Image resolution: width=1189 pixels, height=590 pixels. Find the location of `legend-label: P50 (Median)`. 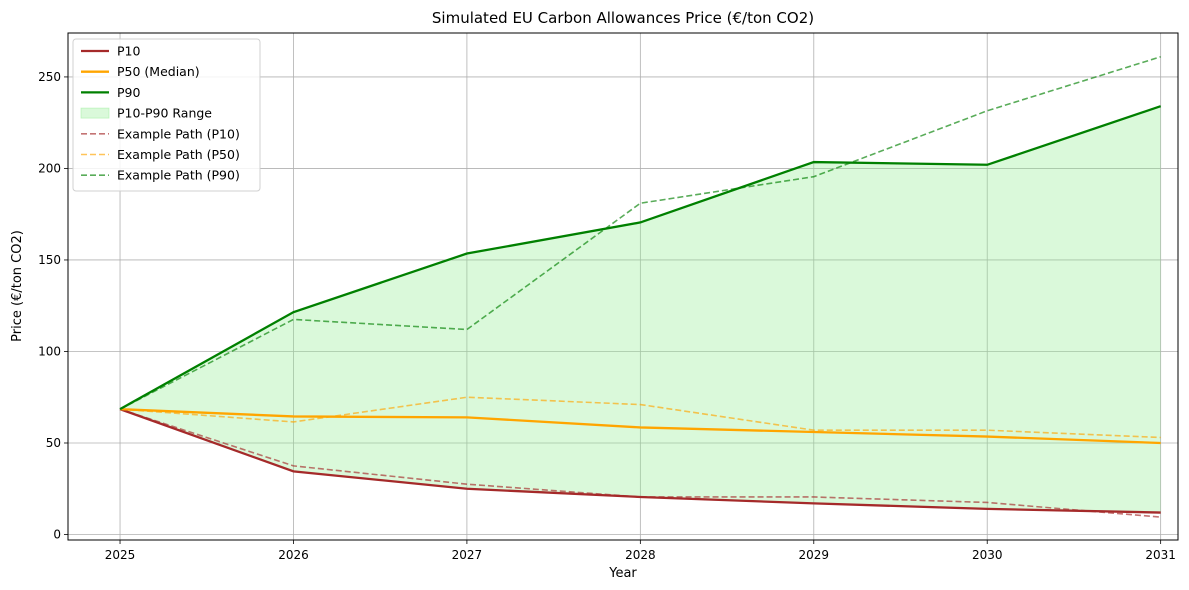

legend-label: P50 (Median) is located at coordinates (158, 71).